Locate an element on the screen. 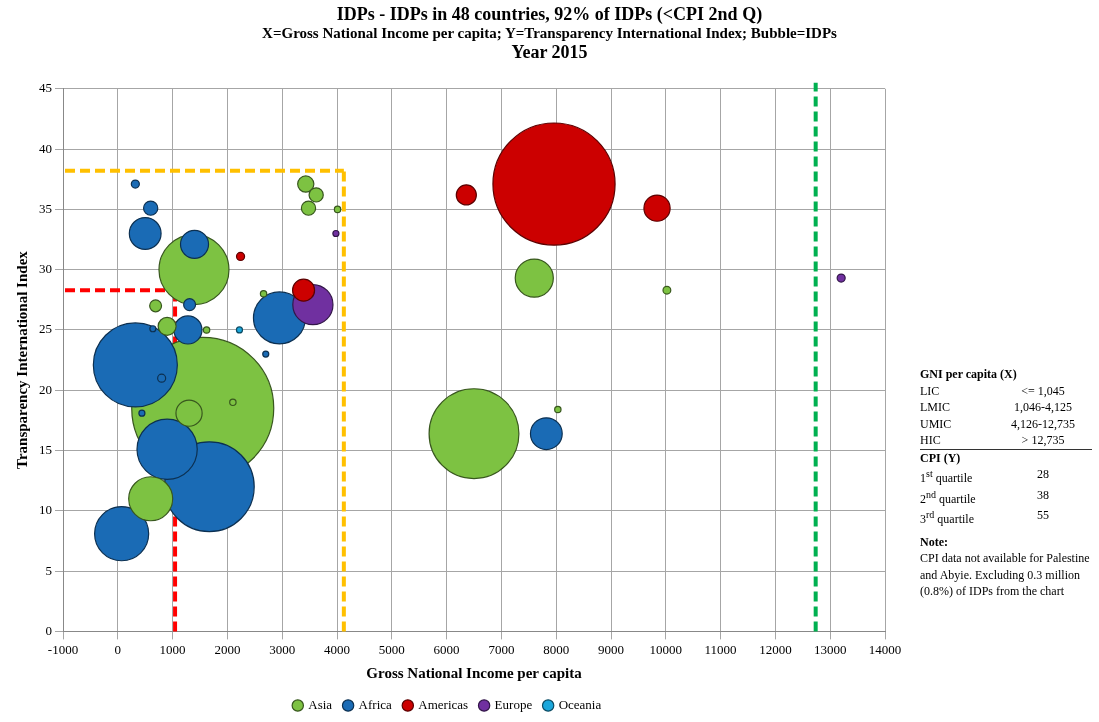  text: 1$^{st}$ quartile is located at coordinates (947, 477).